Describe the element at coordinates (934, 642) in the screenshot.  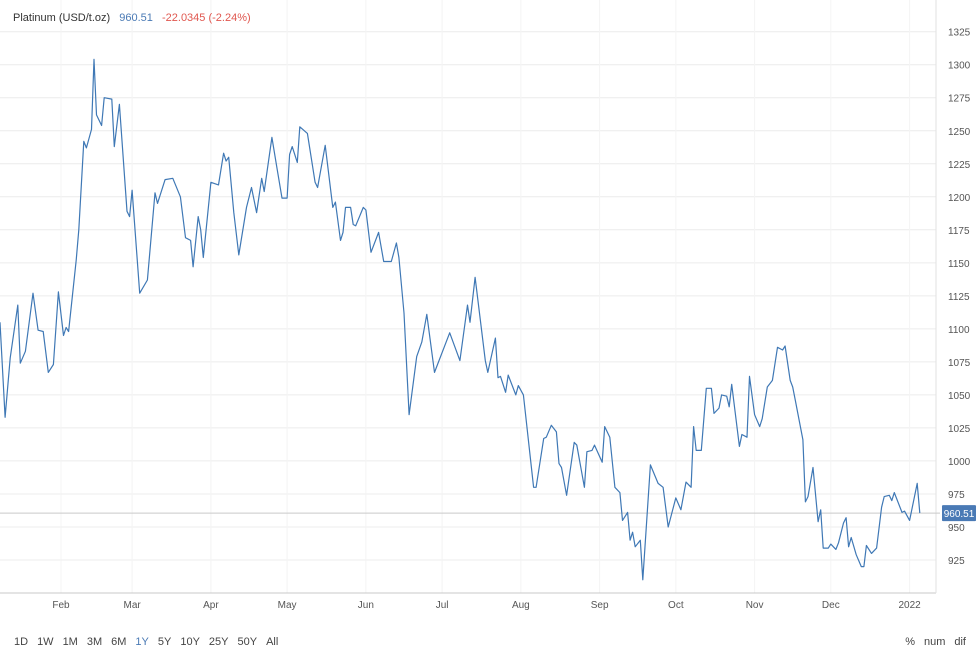
I see `mode-button-num: num` at that location.